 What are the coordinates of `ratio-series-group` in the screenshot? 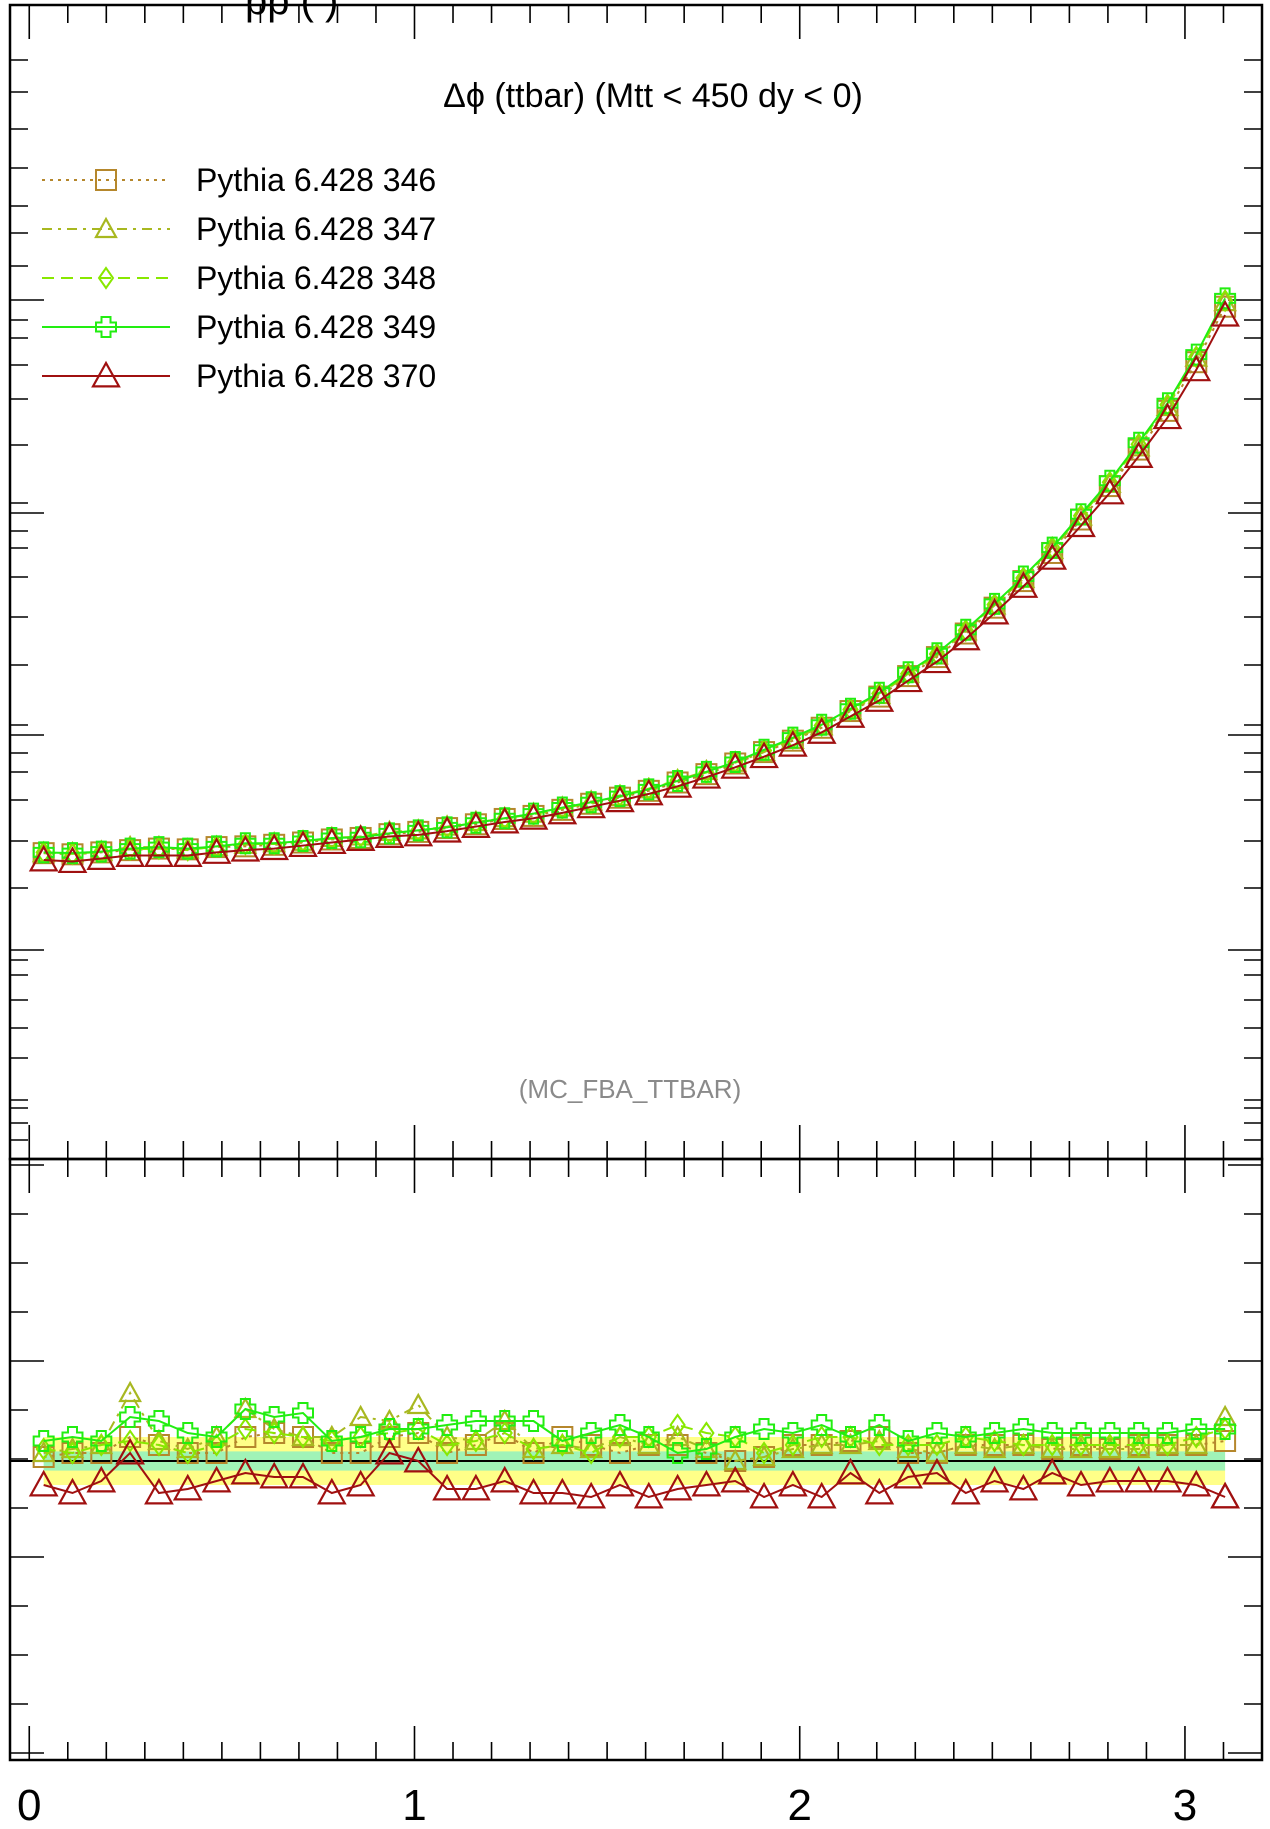 It's located at (634, 1444).